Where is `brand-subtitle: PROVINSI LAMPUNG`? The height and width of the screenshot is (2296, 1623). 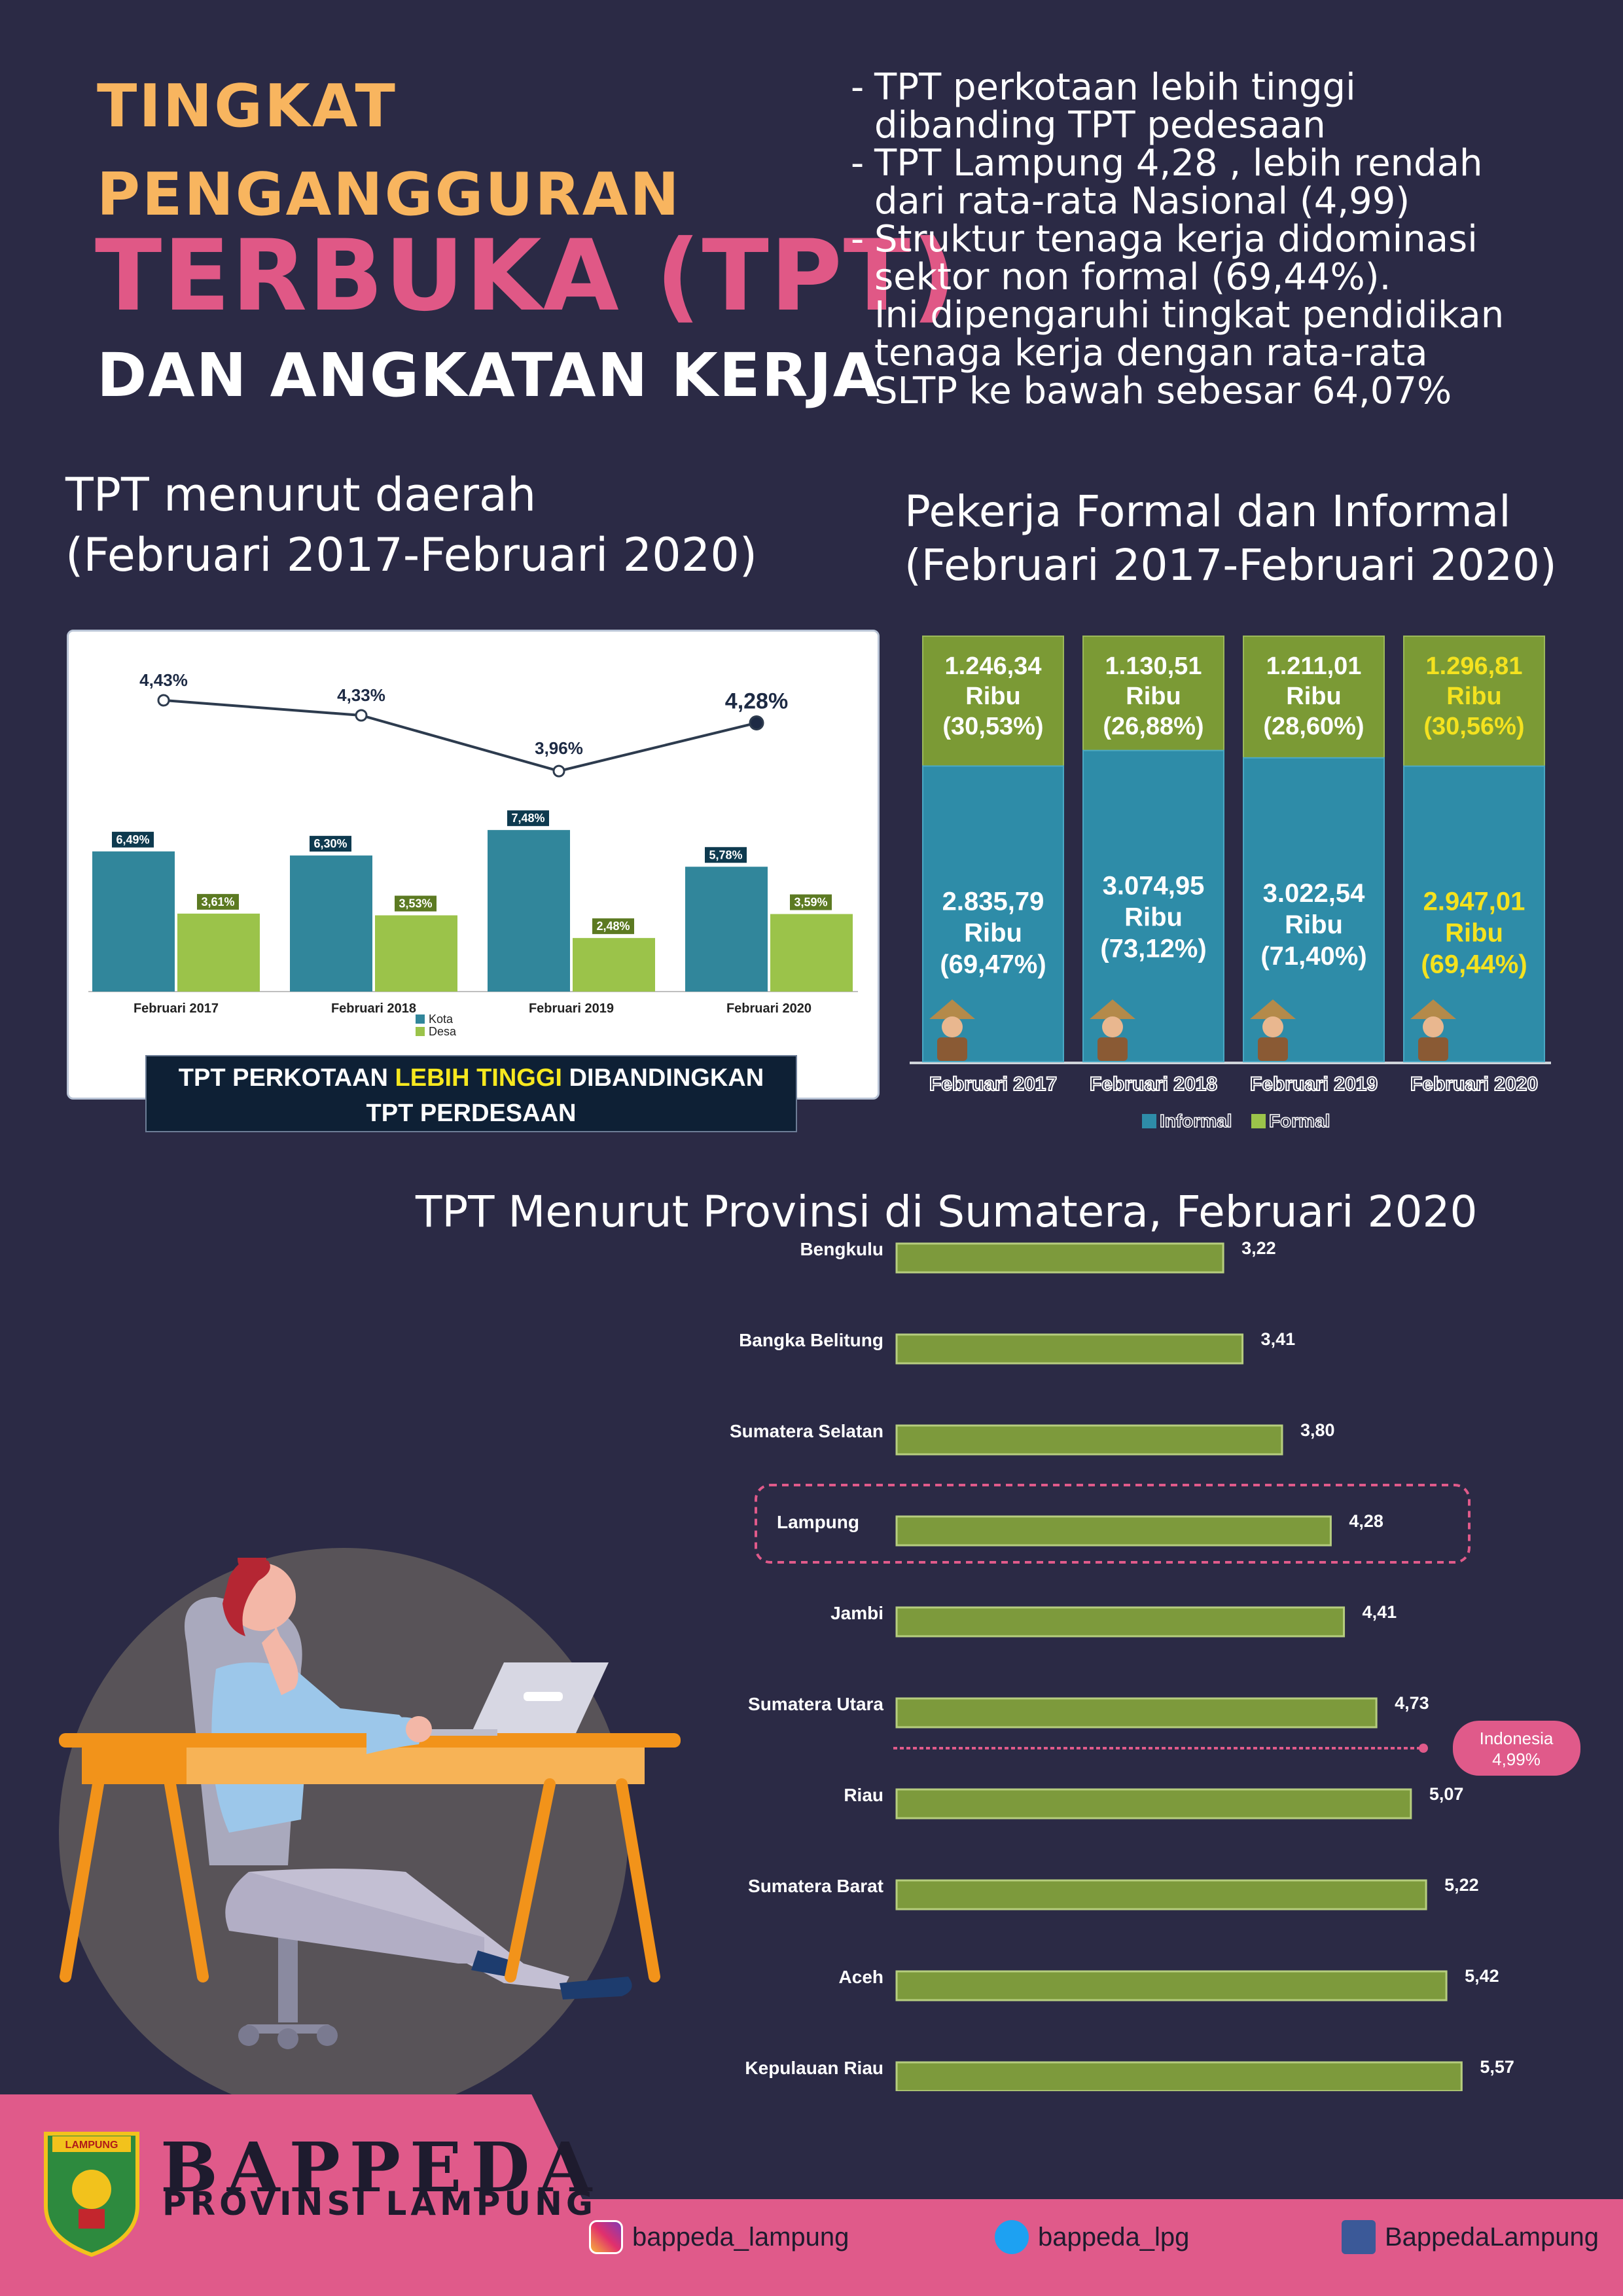
brand-subtitle: PROVINSI LAMPUNG is located at coordinates (379, 2204).